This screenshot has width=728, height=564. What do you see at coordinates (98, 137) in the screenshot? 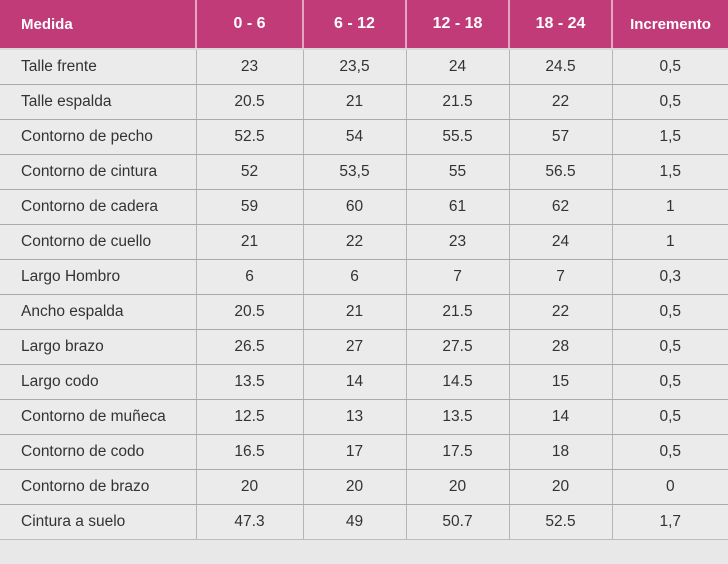
I see `cell-medida: Contorno de pecho` at bounding box center [98, 137].